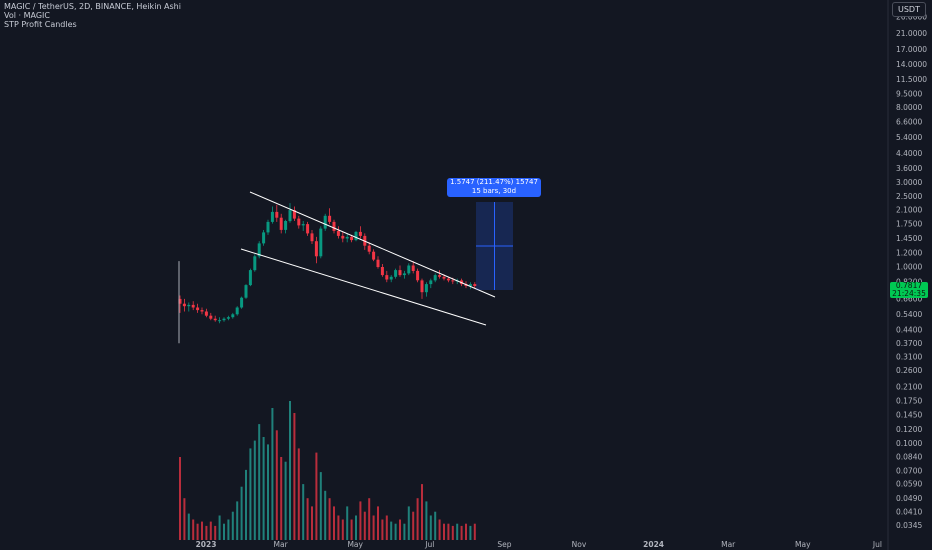  What do you see at coordinates (909, 224) in the screenshot?
I see `price-tick-label: 1.7500` at bounding box center [909, 224].